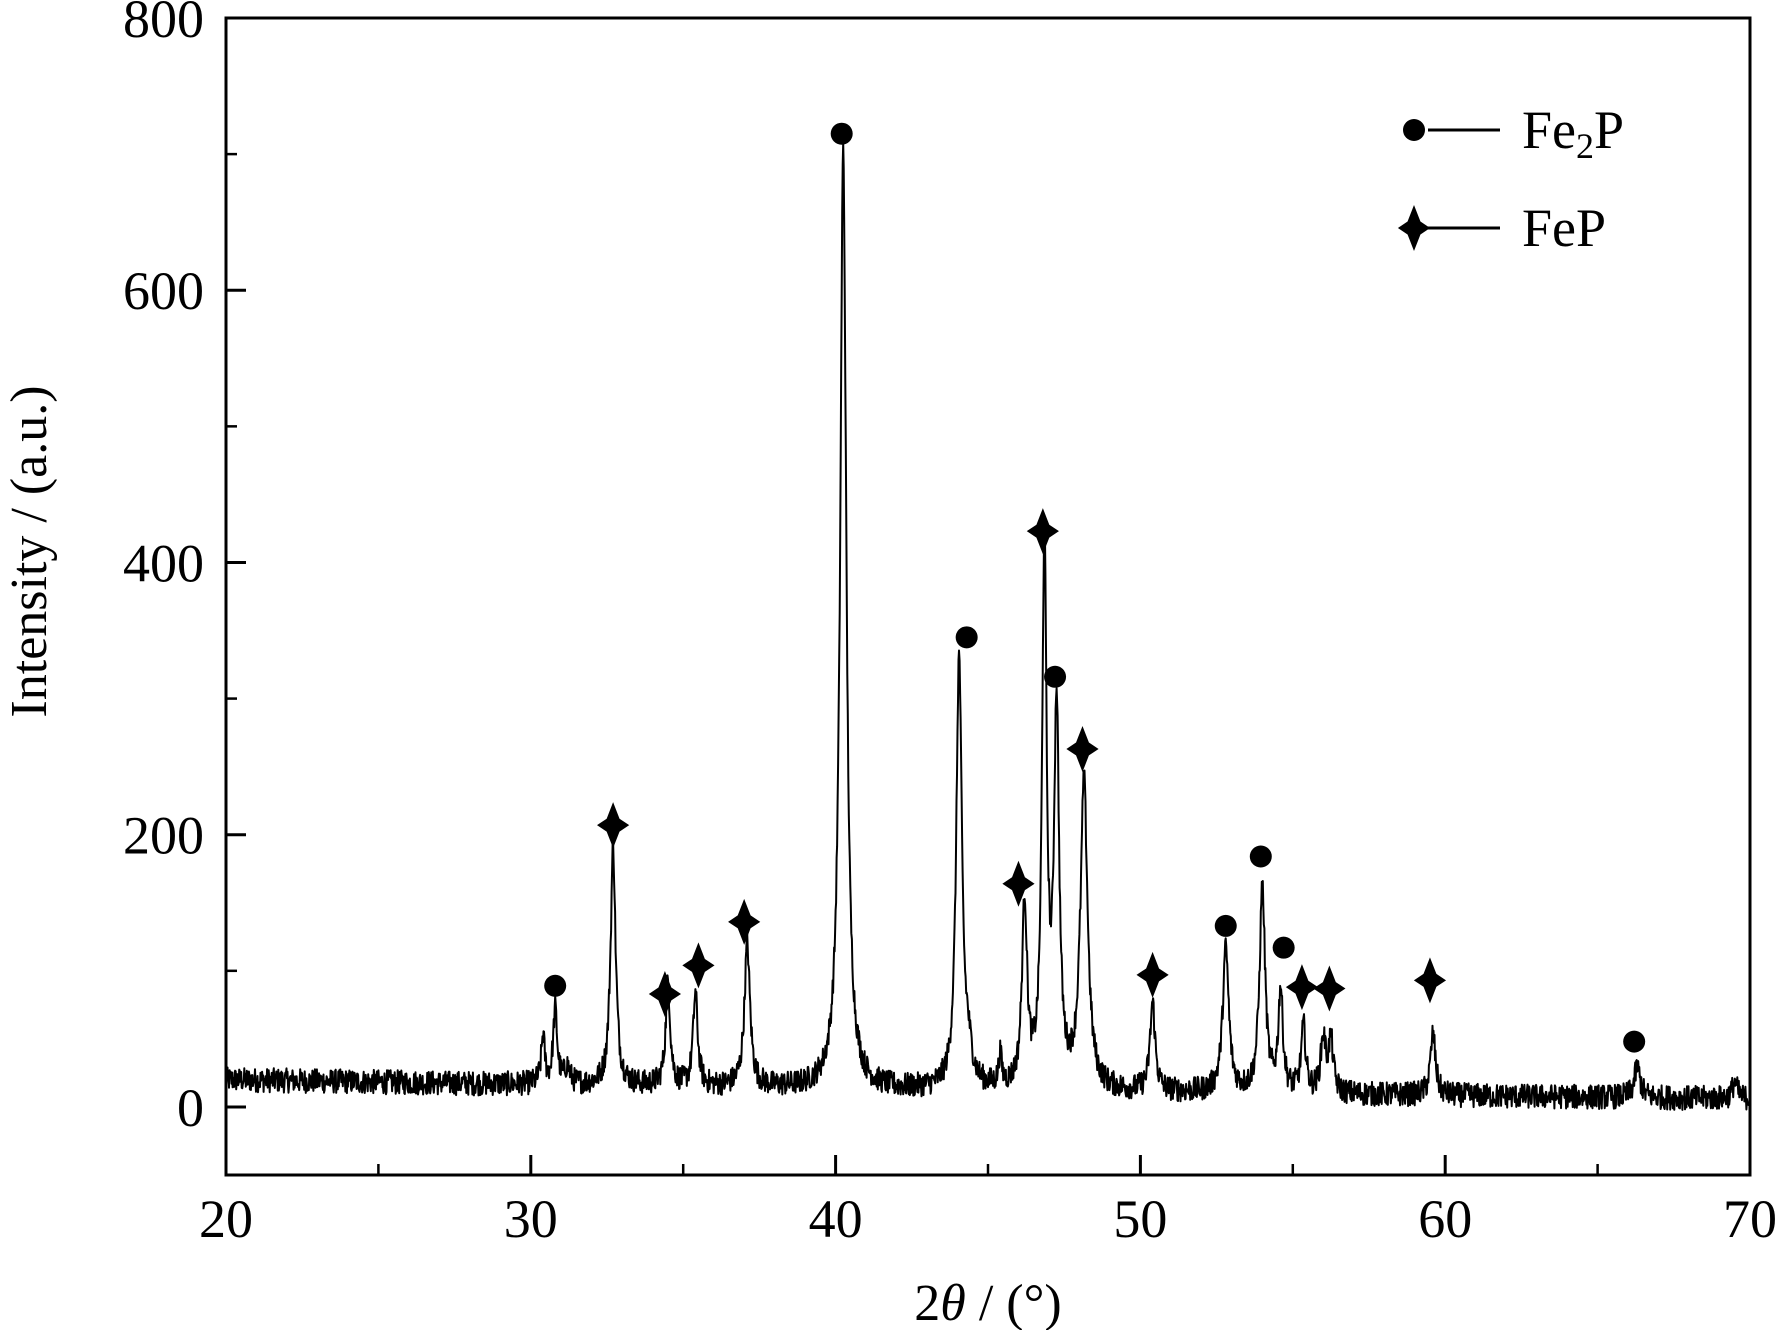  Describe the element at coordinates (836, 1219) in the screenshot. I see `x-tick-label: 40` at that location.